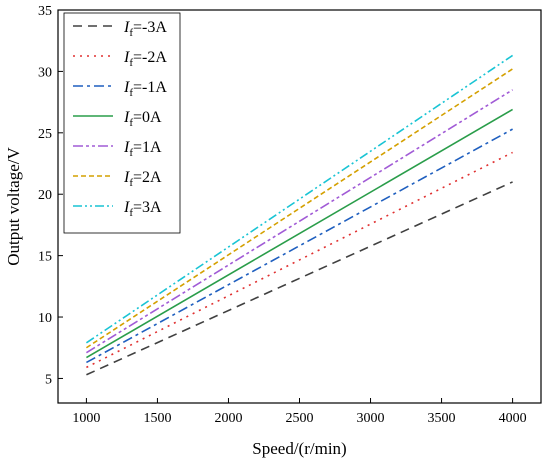 The image size is (550, 467). I want to click on y-tick-label: 15, so click(45, 257).